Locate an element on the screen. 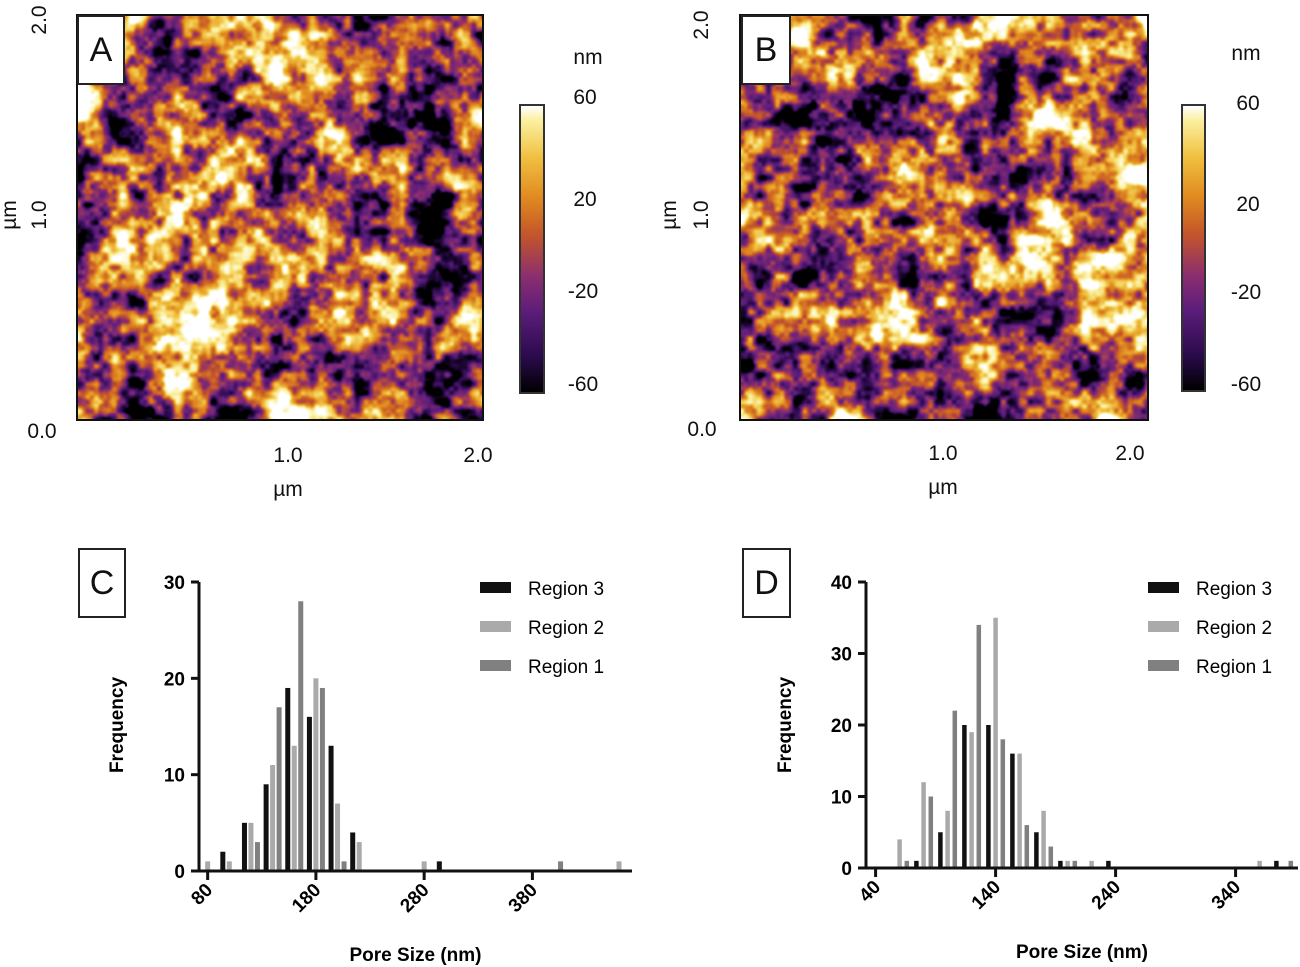 The width and height of the screenshot is (1300, 967). afm-image-b is located at coordinates (944, 217).